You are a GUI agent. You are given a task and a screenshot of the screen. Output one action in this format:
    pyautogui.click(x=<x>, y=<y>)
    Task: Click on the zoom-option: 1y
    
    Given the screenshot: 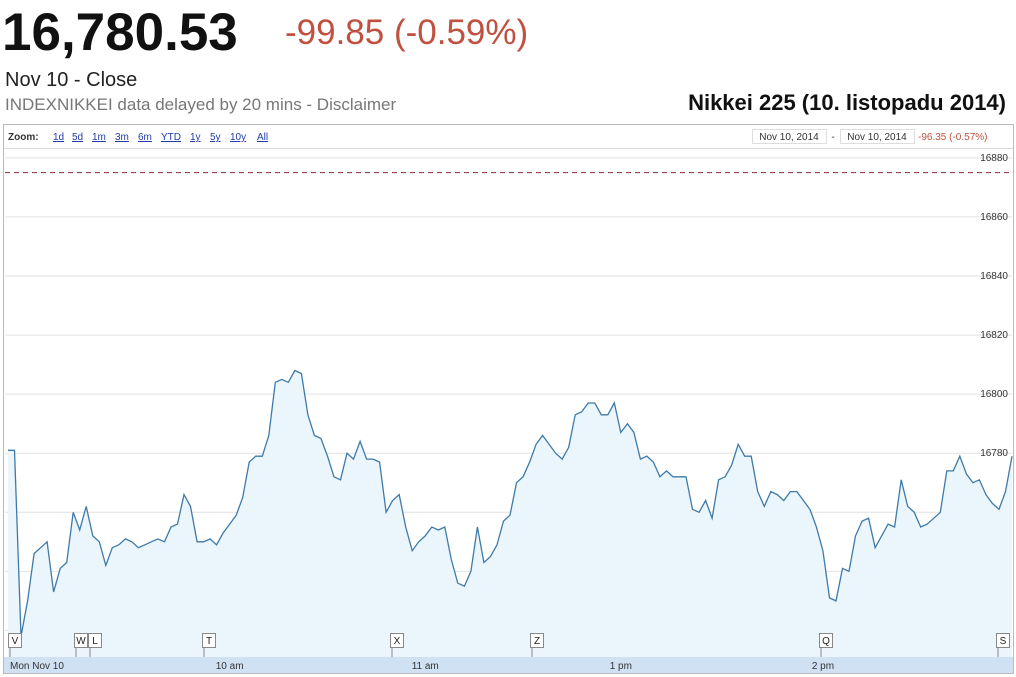 What is the action you would take?
    pyautogui.click(x=195, y=137)
    